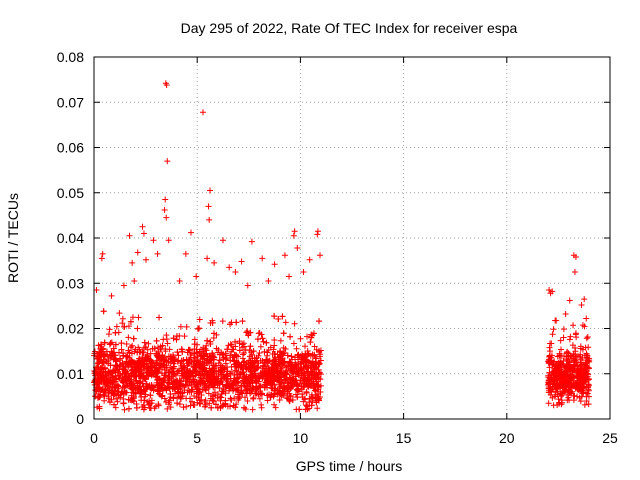 This screenshot has height=480, width=640. Describe the element at coordinates (70, 374) in the screenshot. I see `y-tick-label: 0.01` at that location.